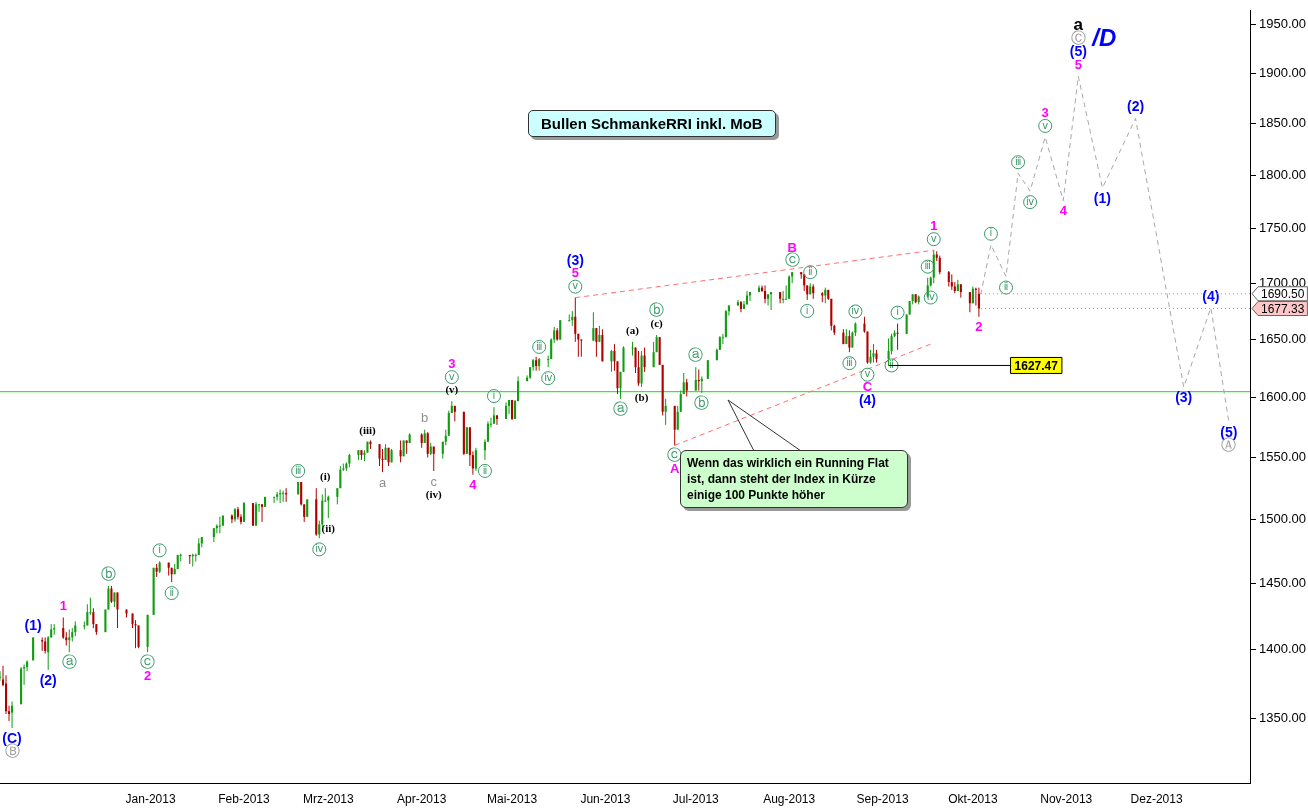 This screenshot has width=1308, height=810. I want to click on x-tick-label: Mrz-2013, so click(328, 799).